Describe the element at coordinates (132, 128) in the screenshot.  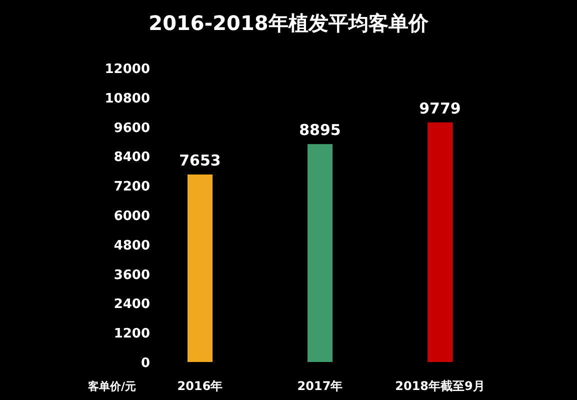
I see `y-tick-label: 9600` at that location.